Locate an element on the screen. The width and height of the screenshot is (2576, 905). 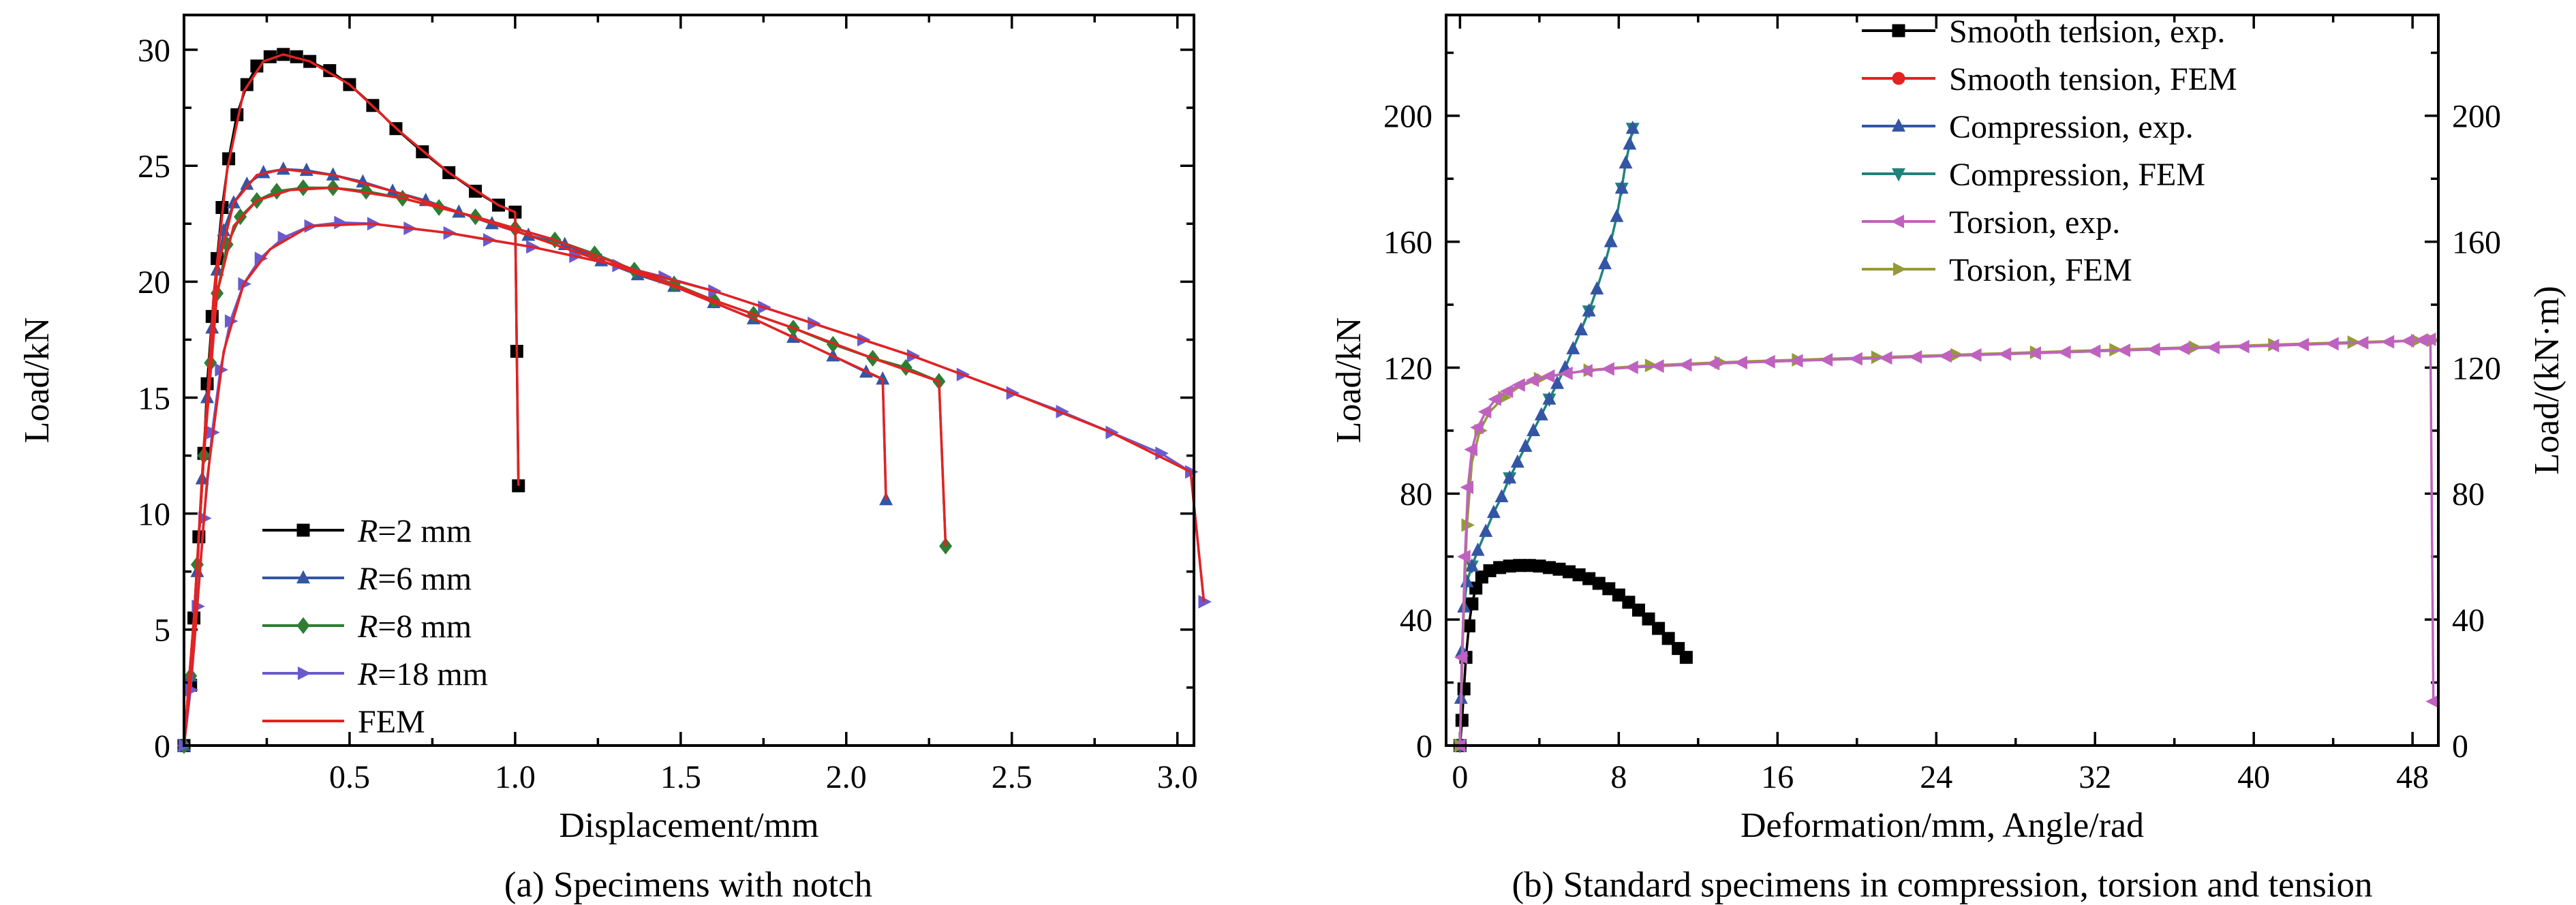
legend-marker-triangle-left is located at coordinates (1897, 221).